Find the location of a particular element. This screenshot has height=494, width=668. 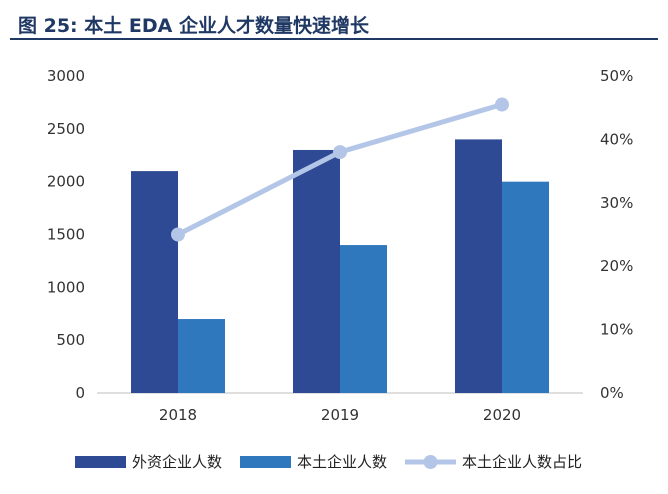

y-right-tick-label: 40% is located at coordinates (616, 139).